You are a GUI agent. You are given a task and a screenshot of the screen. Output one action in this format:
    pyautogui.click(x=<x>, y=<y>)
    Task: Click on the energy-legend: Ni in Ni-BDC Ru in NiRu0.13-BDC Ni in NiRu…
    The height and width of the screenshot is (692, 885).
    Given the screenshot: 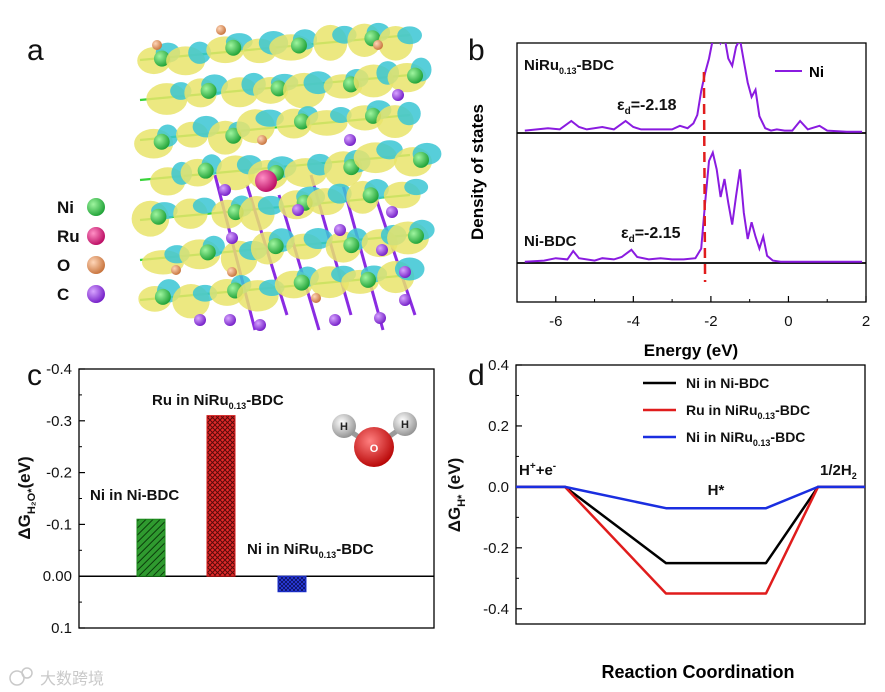 What is the action you would take?
    pyautogui.click(x=726, y=411)
    